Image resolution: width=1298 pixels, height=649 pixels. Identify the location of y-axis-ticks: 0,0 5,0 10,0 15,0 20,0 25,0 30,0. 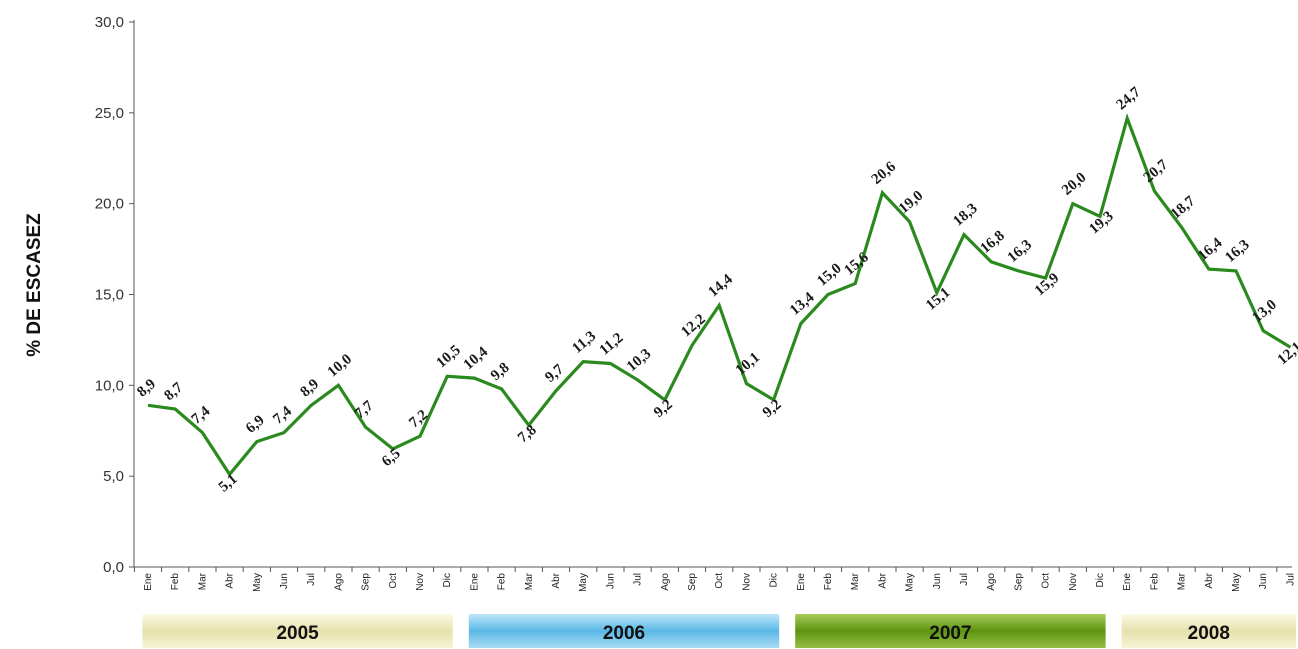
(114, 295).